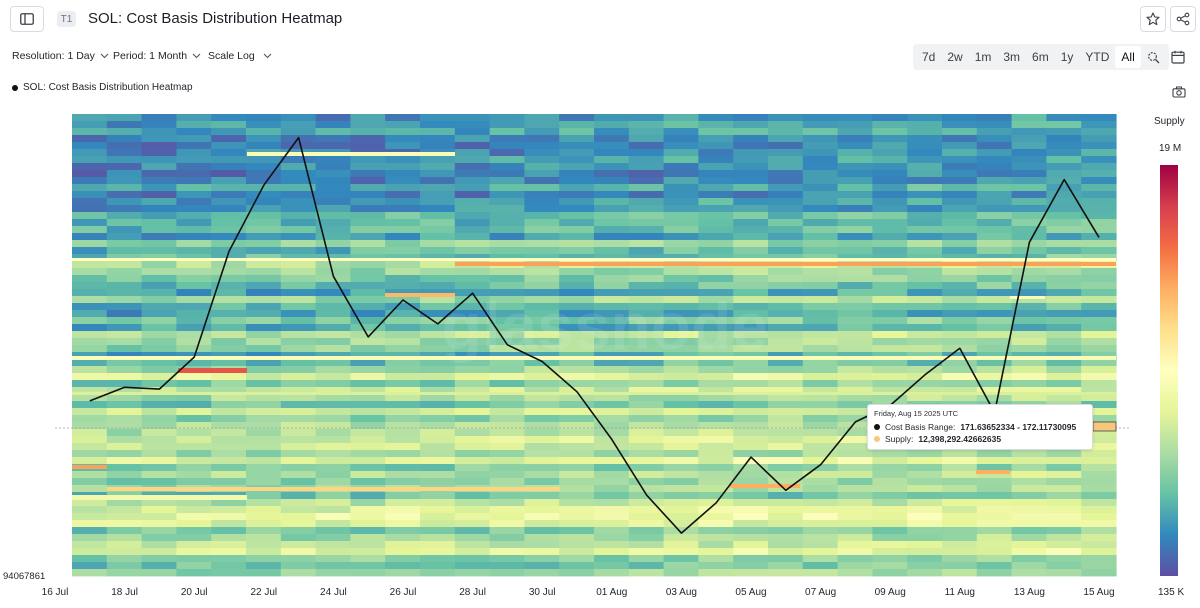 The height and width of the screenshot is (608, 1200). I want to click on heatmap-band, so click(333, 489).